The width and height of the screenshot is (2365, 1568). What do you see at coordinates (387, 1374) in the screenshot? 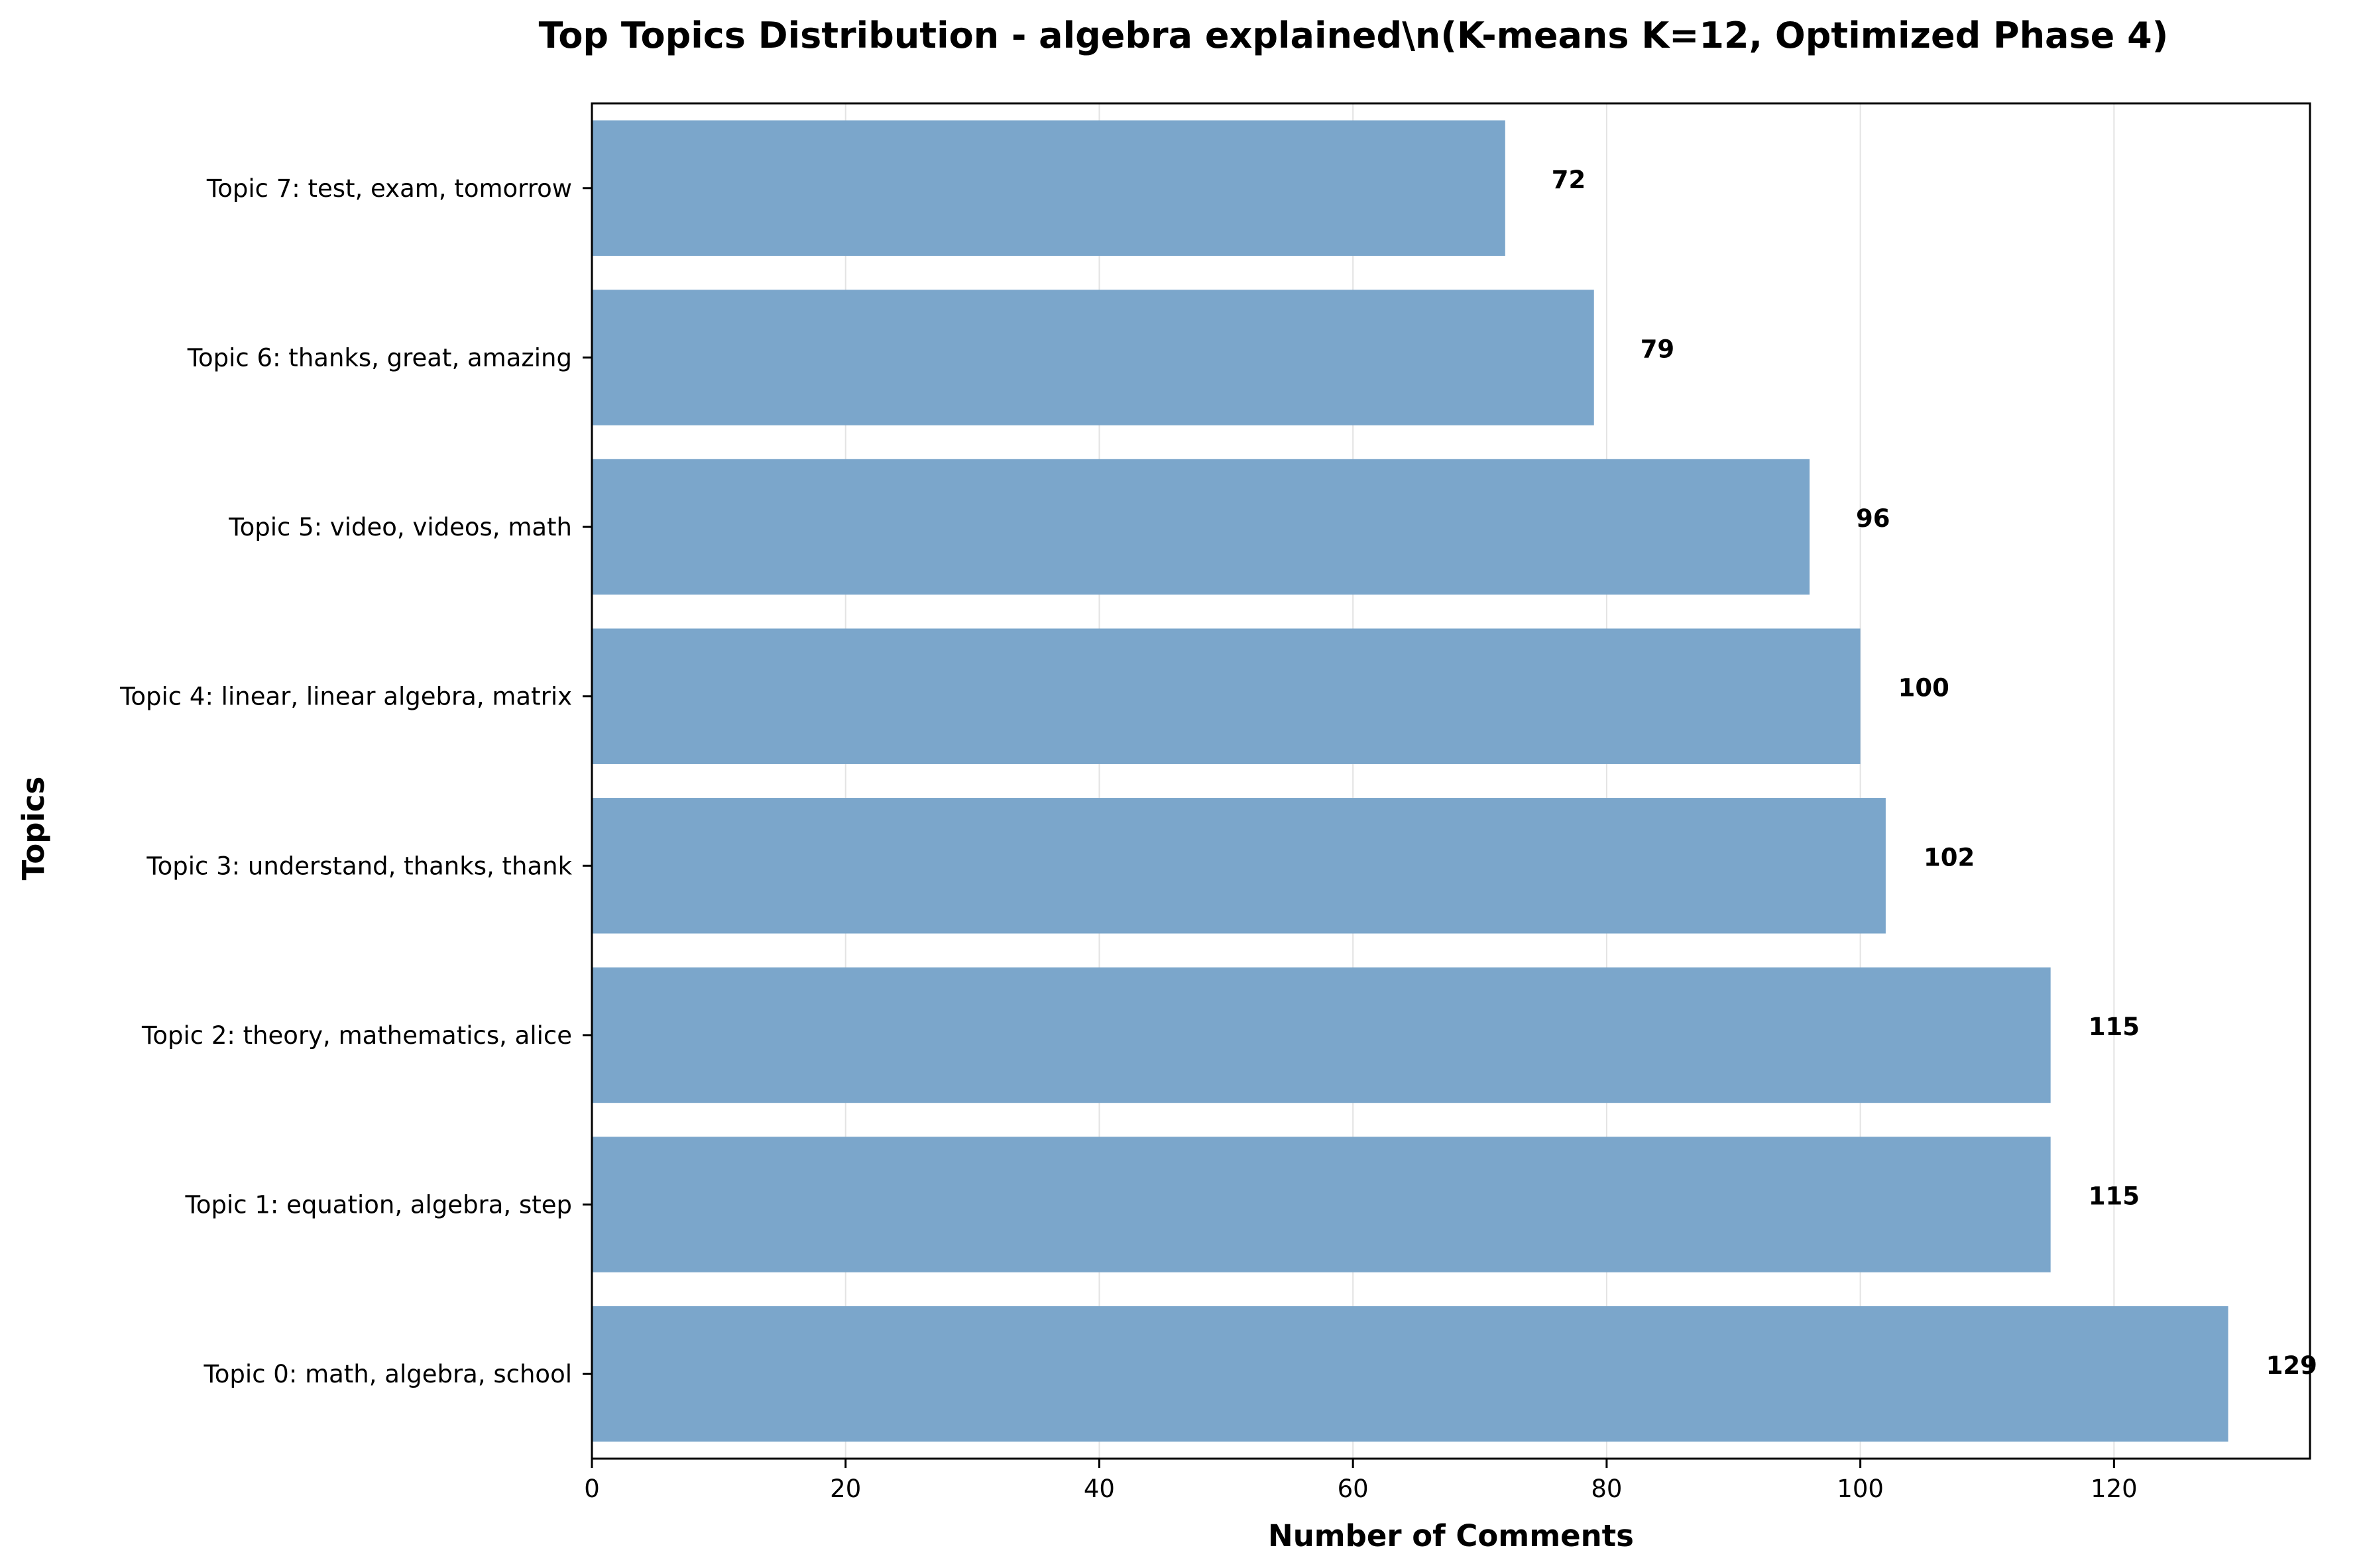
I see `y-tick-label: Topic 0: math, algebra, school` at bounding box center [387, 1374].